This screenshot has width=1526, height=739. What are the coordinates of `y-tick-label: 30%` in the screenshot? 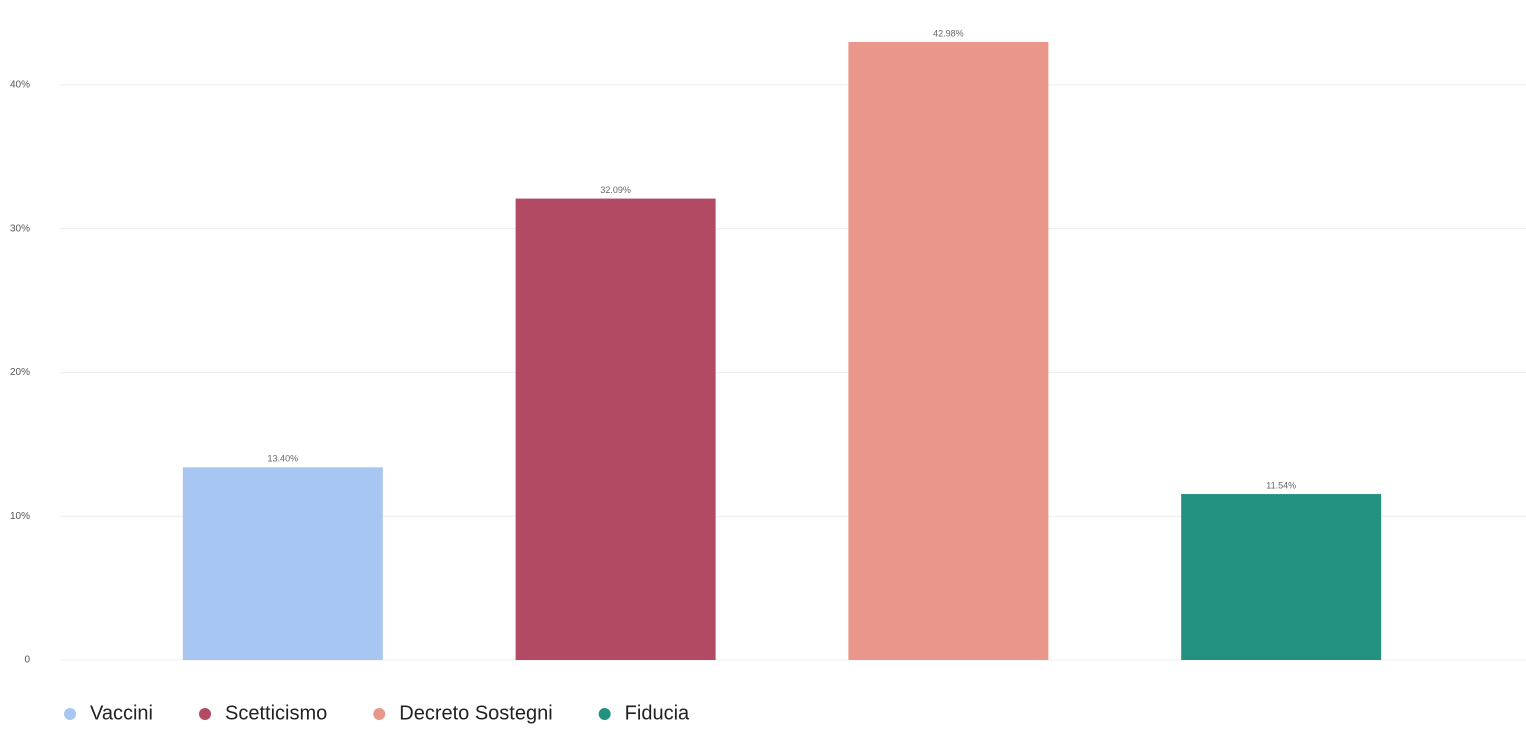 It's located at (20, 228).